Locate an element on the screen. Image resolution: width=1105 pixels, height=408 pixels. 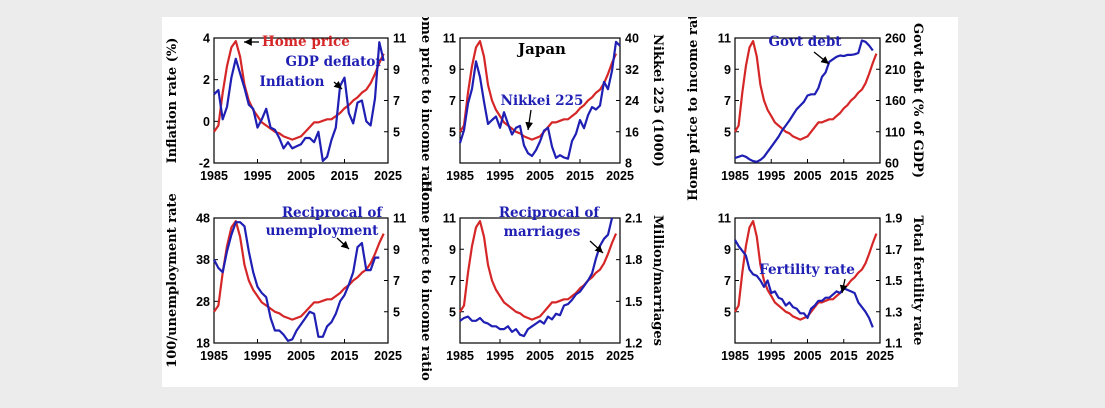
right-axis-title: Million/marriages is located at coordinates (657, 280).